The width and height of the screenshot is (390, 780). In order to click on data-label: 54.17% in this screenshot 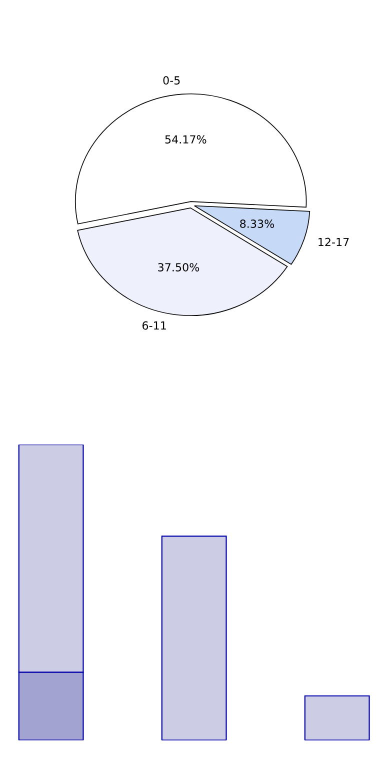, I will do `click(185, 139)`.